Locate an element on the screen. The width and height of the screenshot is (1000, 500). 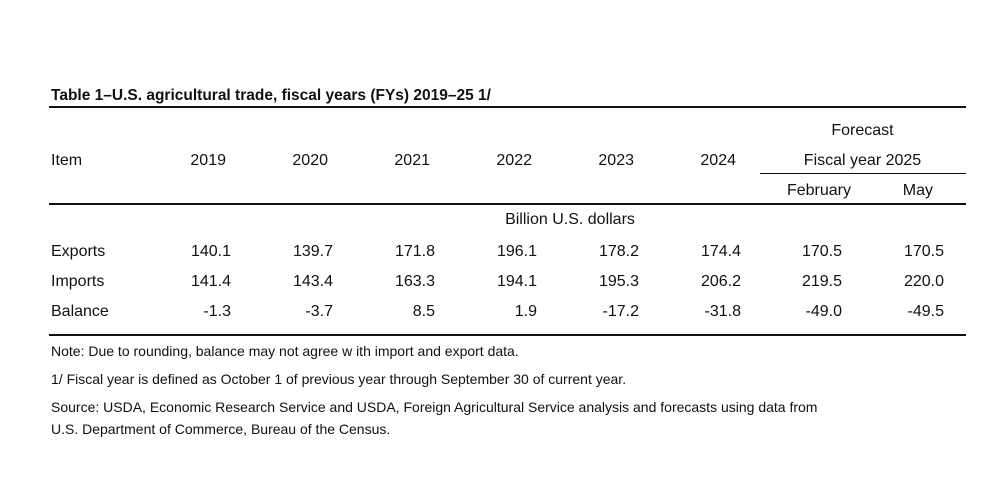
cell-value: 140.1 is located at coordinates (210, 251).